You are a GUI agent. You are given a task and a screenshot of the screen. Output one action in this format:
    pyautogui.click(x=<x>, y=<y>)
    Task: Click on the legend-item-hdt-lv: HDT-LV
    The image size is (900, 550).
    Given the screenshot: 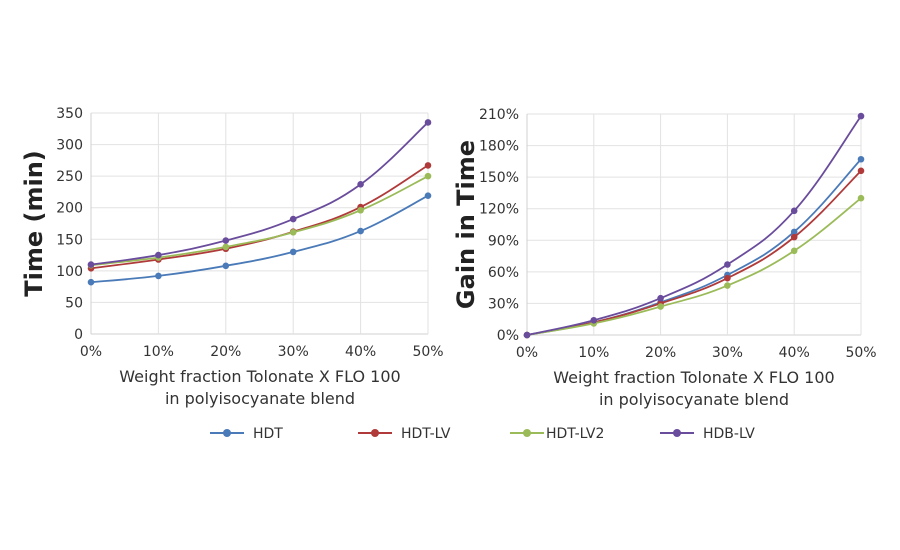 What is the action you would take?
    pyautogui.click(x=404, y=434)
    